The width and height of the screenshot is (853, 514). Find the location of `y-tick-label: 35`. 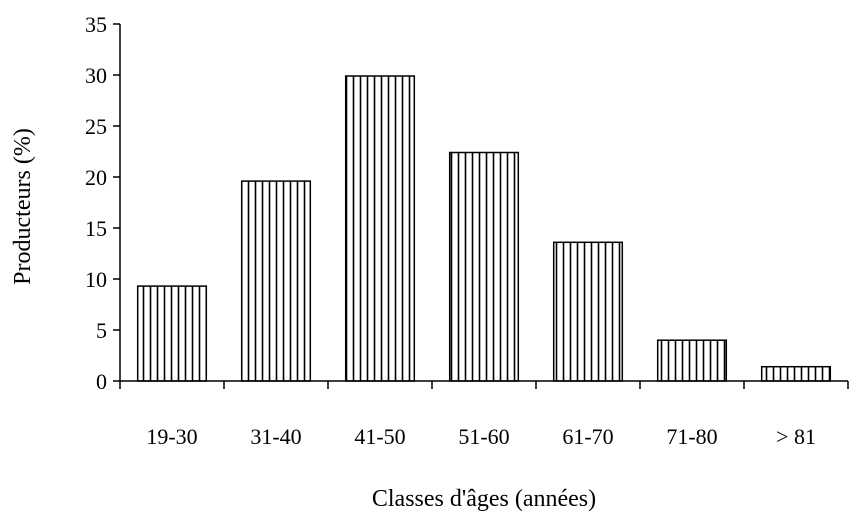

y-tick-label: 35 is located at coordinates (96, 24).